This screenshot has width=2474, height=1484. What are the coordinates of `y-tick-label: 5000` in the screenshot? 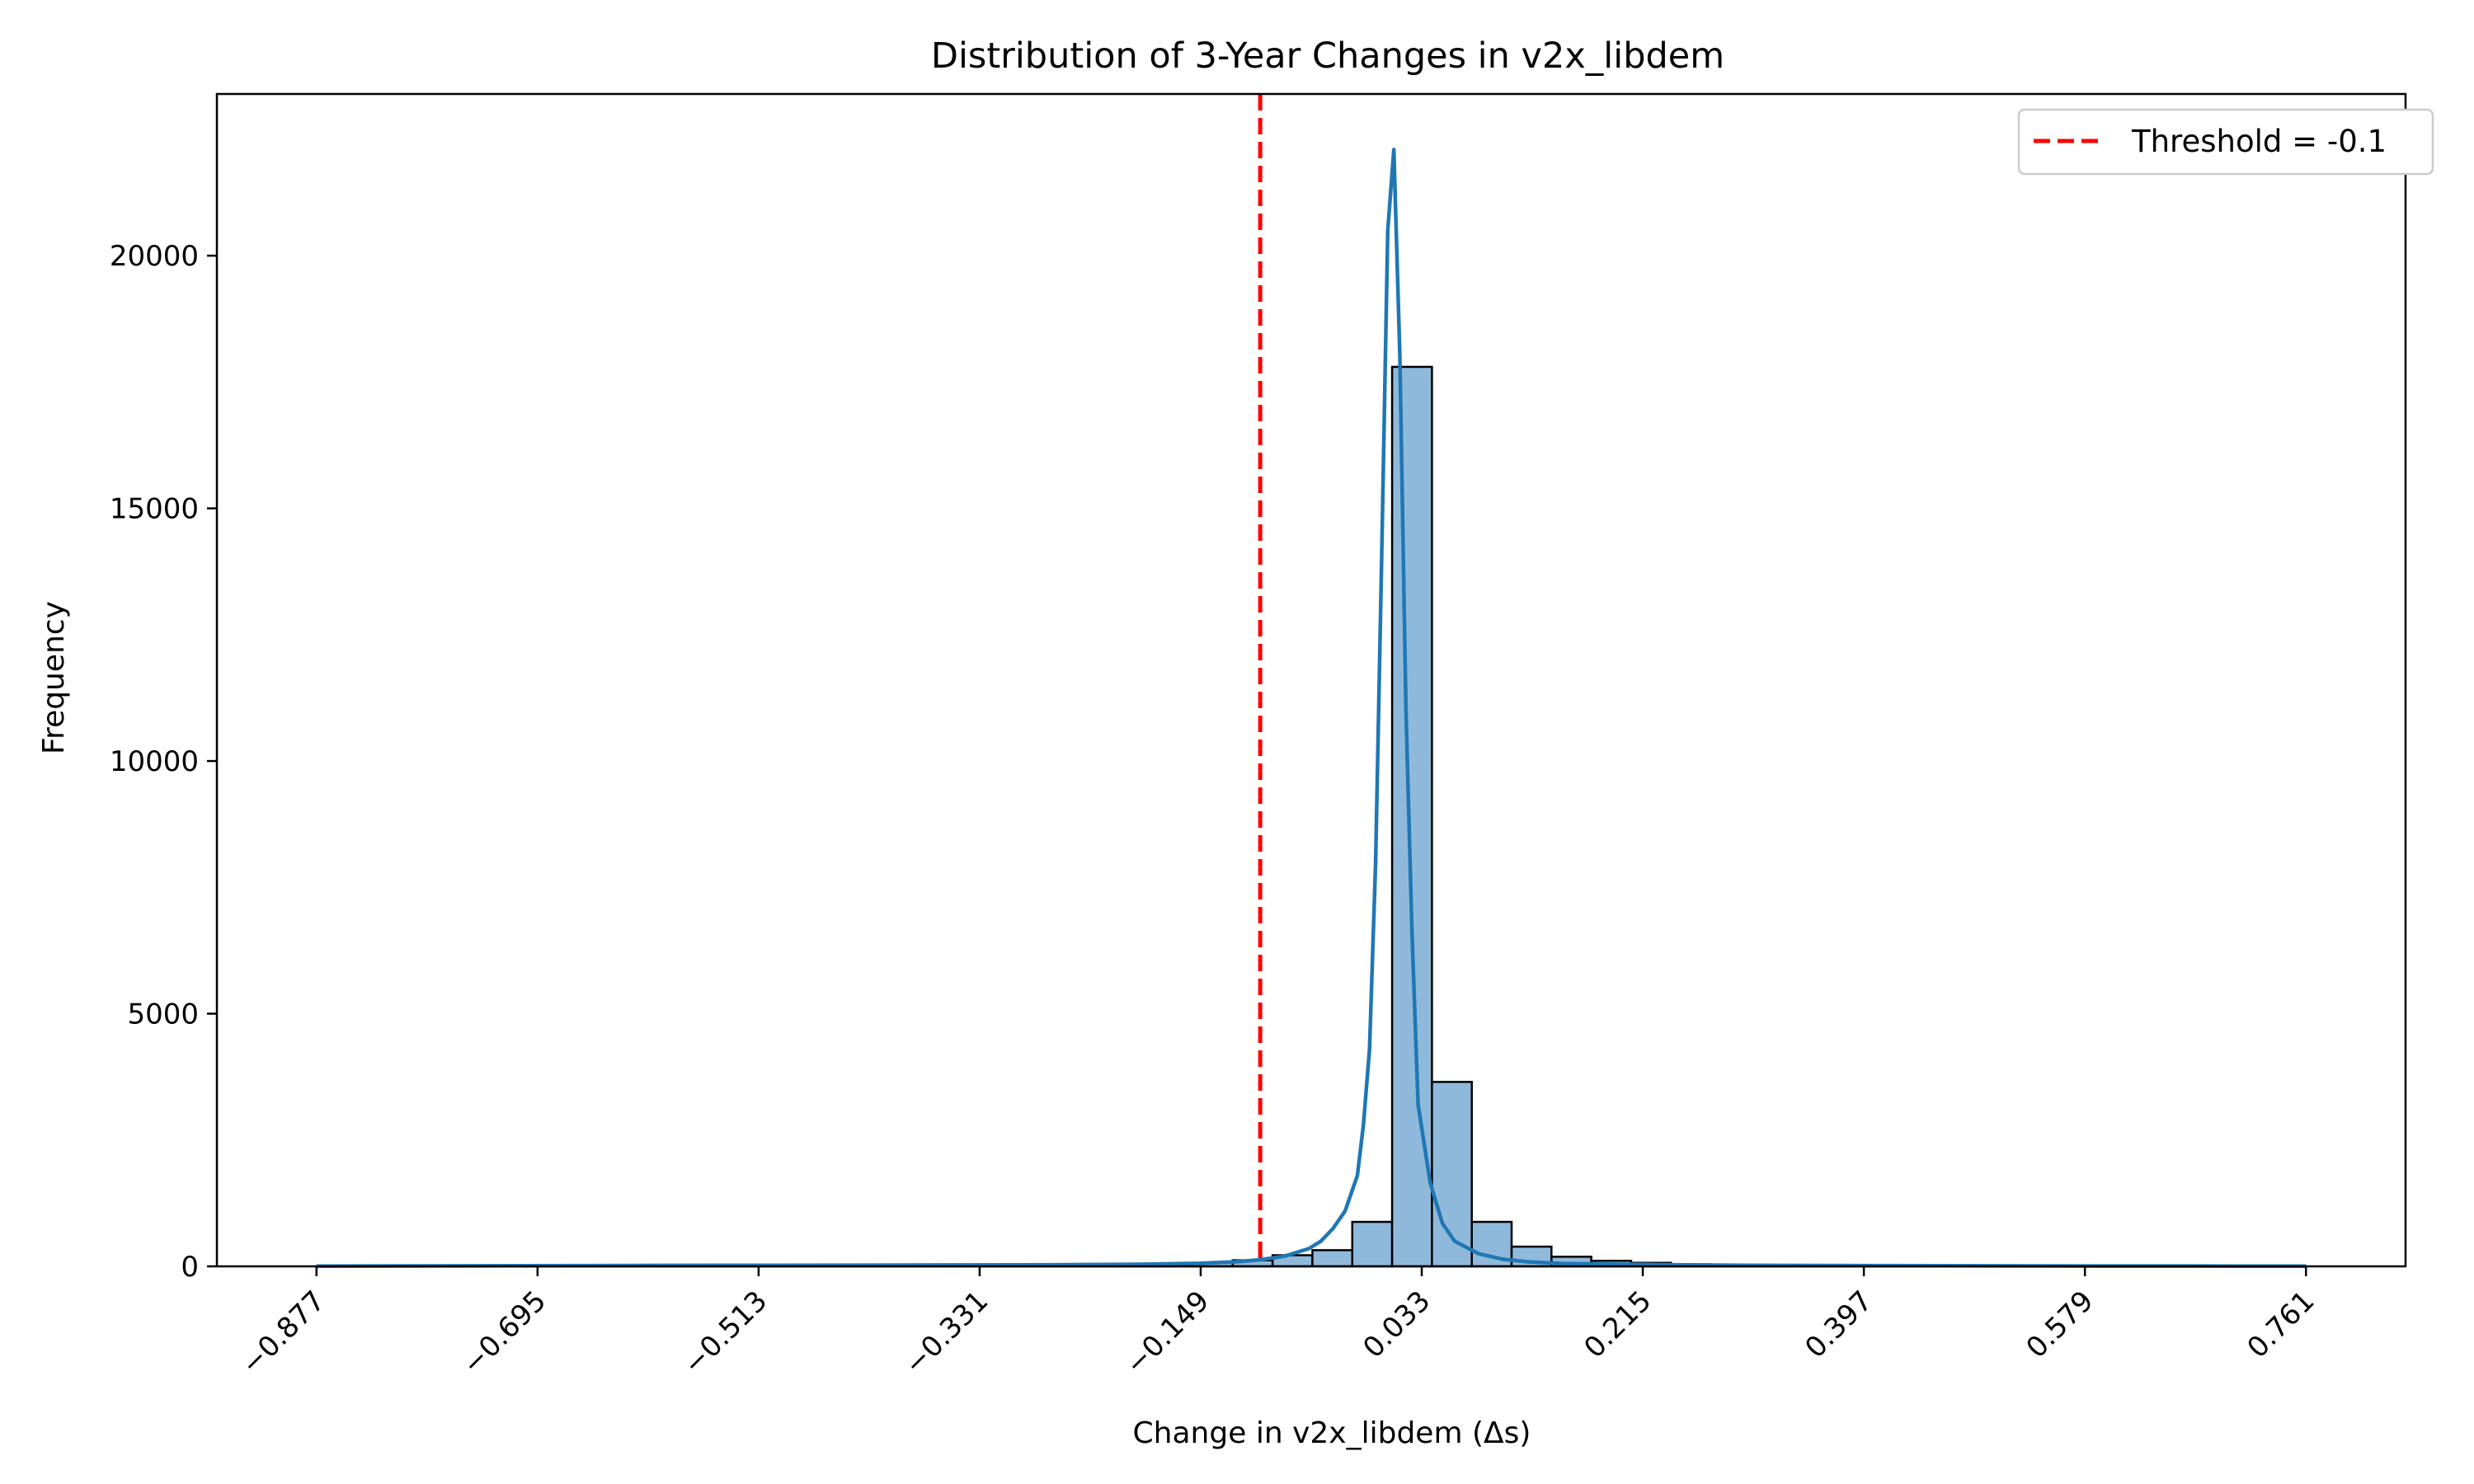 It's located at (163, 1014).